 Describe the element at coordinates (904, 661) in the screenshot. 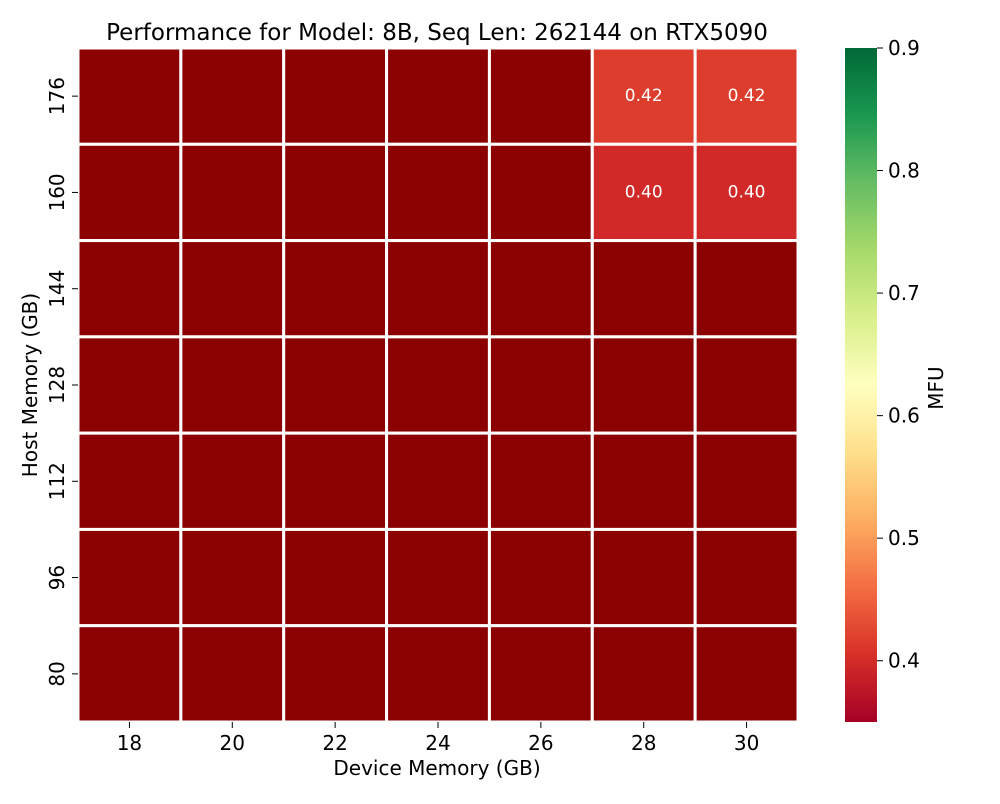

I see `colorbar-tick-label: 0.4` at that location.